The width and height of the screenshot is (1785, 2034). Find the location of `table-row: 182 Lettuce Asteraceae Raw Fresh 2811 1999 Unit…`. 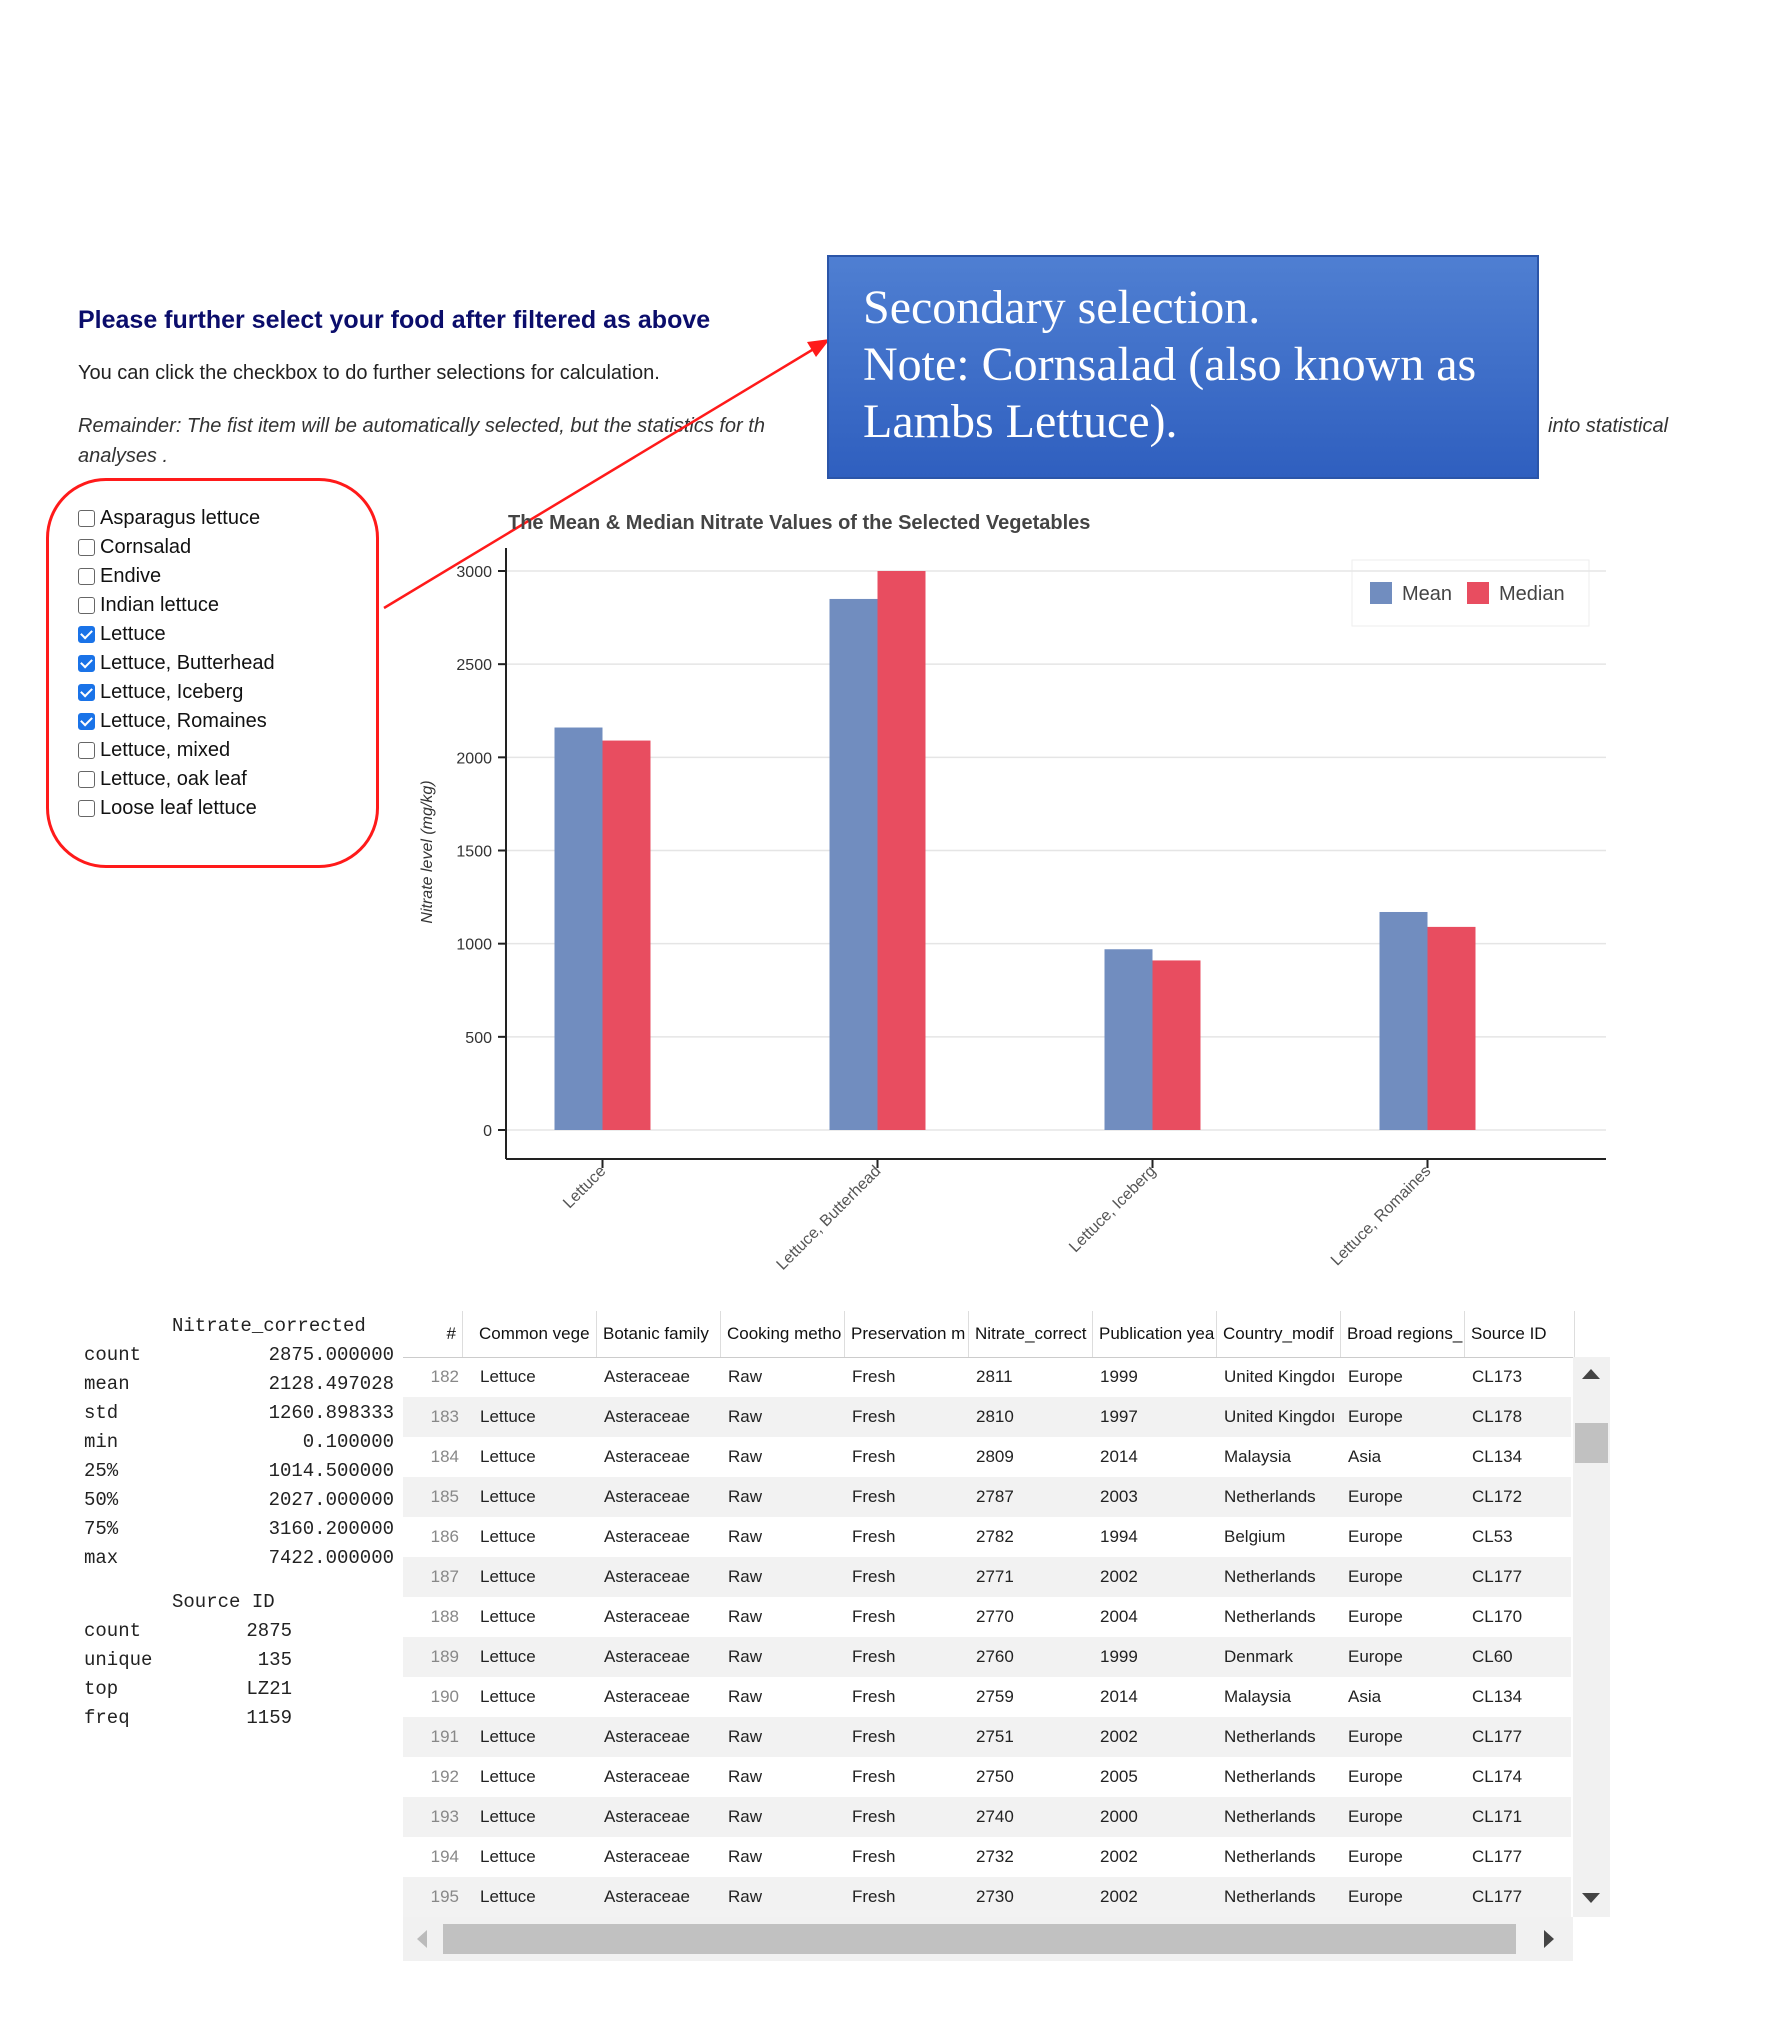

table-row: 182 Lettuce Asteraceae Raw Fresh 2811 1999 Unit… is located at coordinates (987, 1377).